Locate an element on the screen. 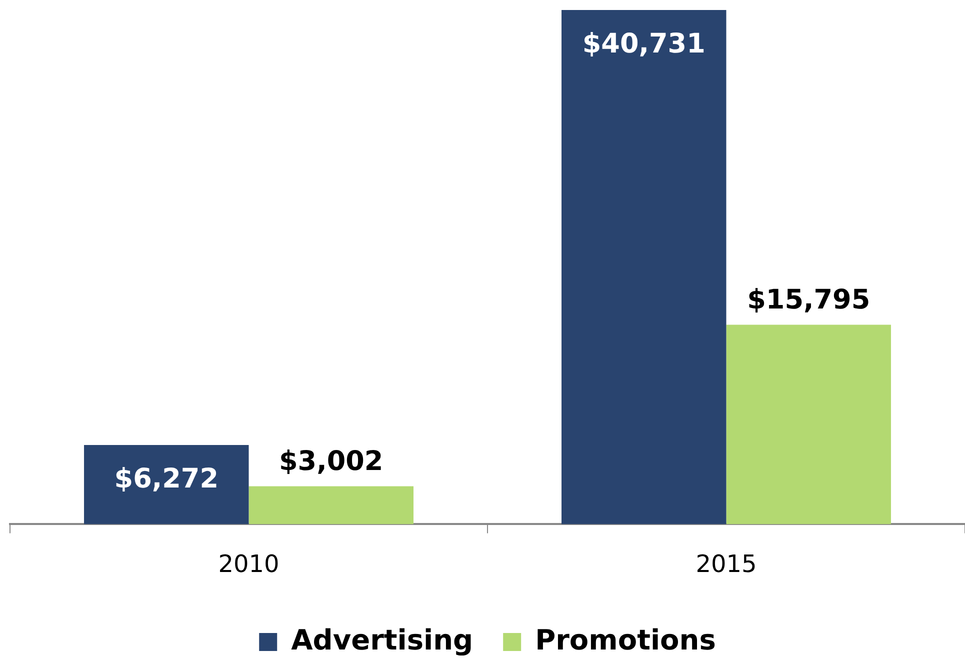 The image size is (965, 666). data-label: $6,272 is located at coordinates (166, 479).